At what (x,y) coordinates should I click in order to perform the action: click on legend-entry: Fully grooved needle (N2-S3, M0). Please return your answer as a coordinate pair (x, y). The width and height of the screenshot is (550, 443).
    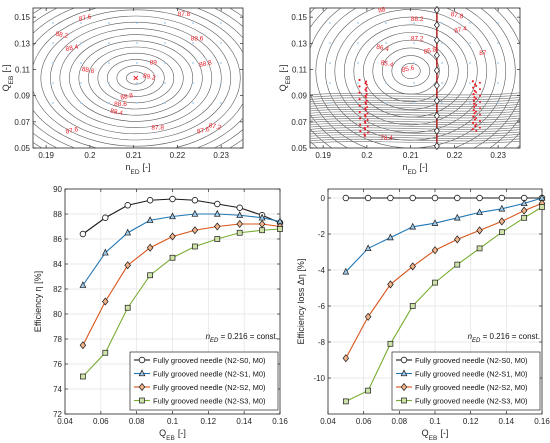
    Looking at the image, I should click on (471, 401).